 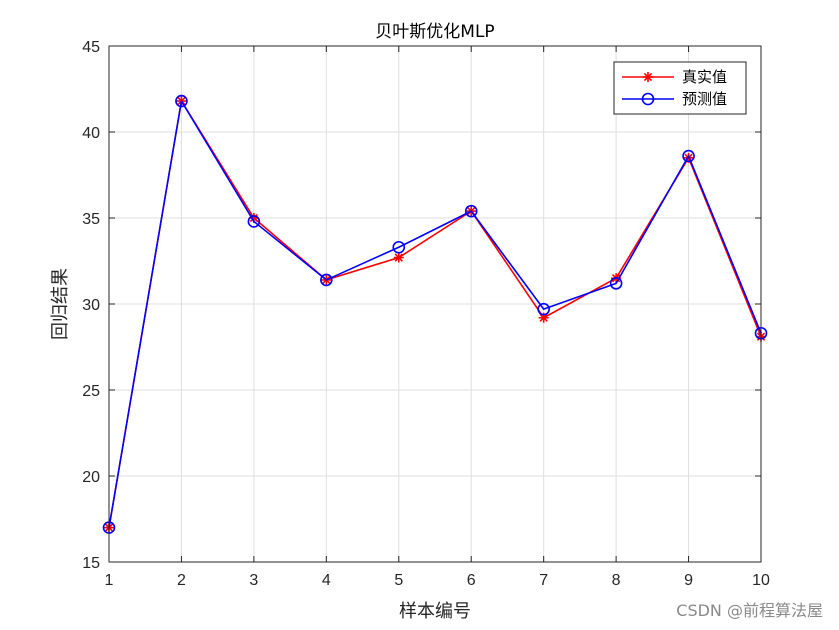 What do you see at coordinates (91, 133) in the screenshot?
I see `y-tick-label: 40` at bounding box center [91, 133].